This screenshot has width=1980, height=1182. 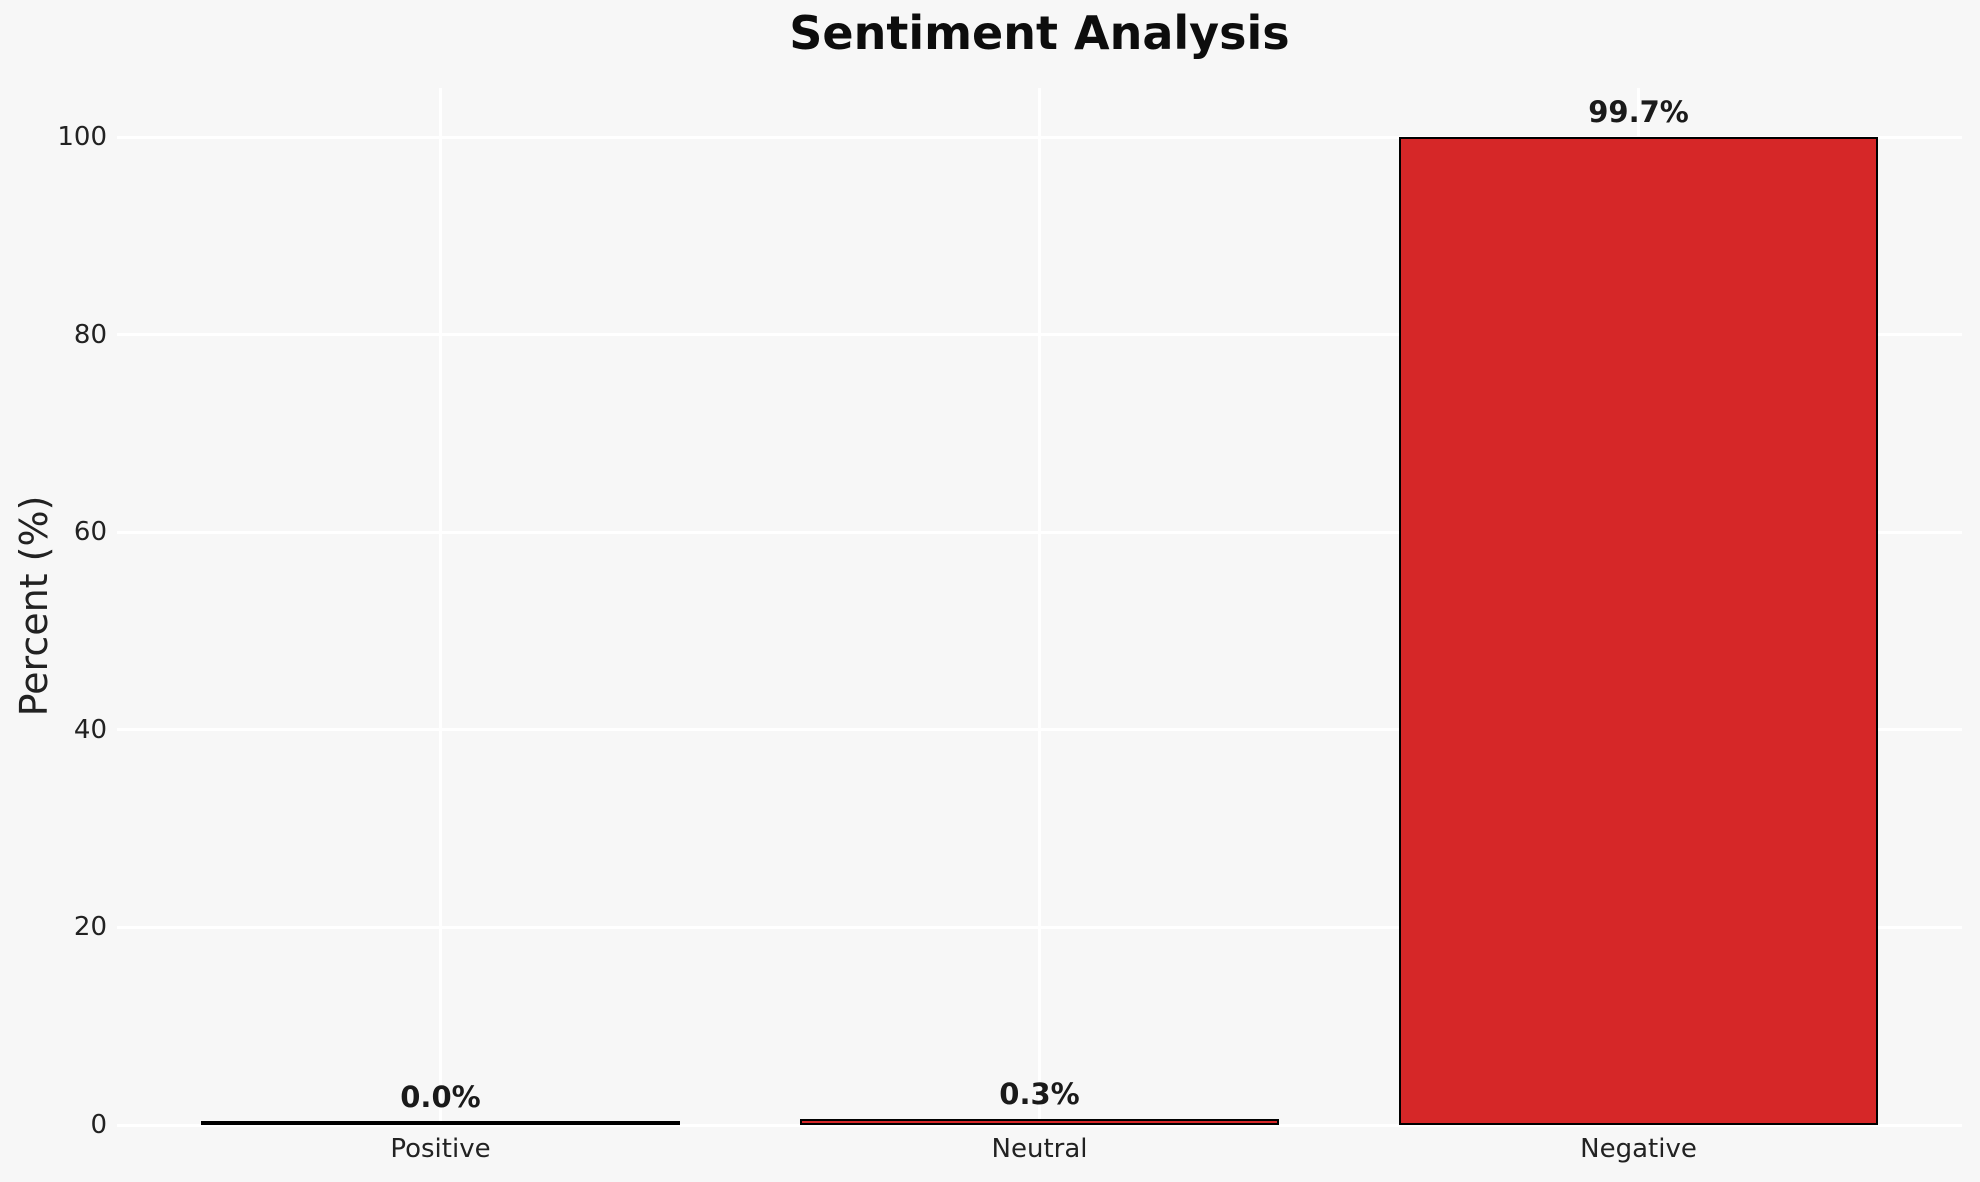 What do you see at coordinates (1039, 33) in the screenshot?
I see `chart-title: Sentiment Analysis` at bounding box center [1039, 33].